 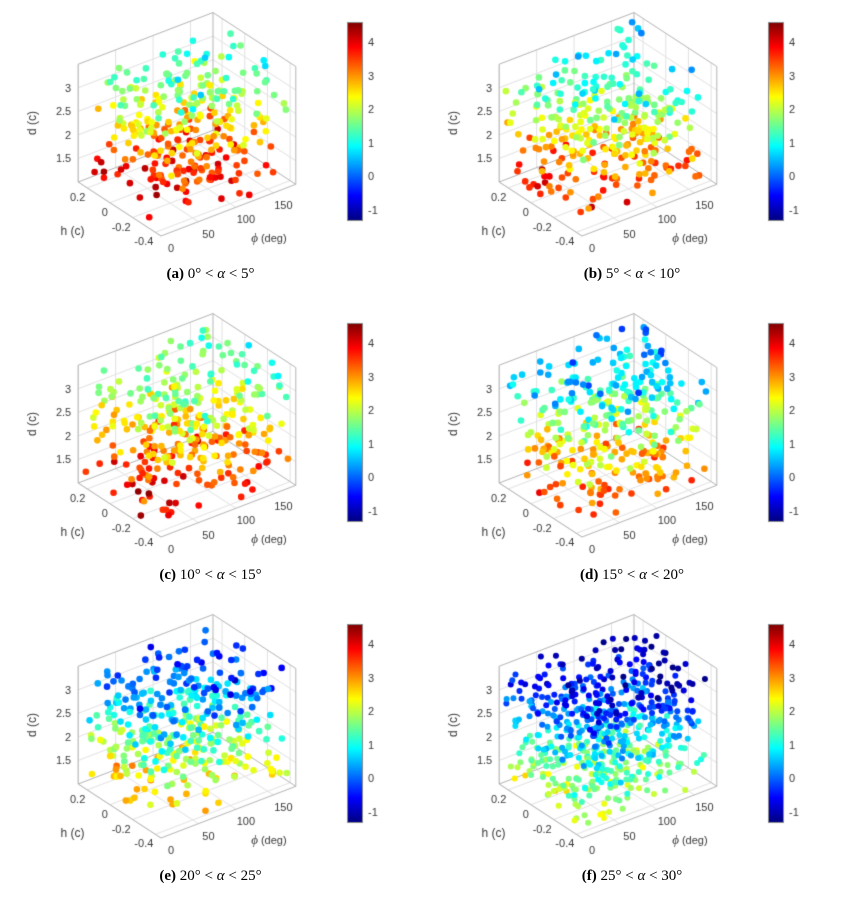 I want to click on caption-label-b: (b), so click(x=593, y=274).